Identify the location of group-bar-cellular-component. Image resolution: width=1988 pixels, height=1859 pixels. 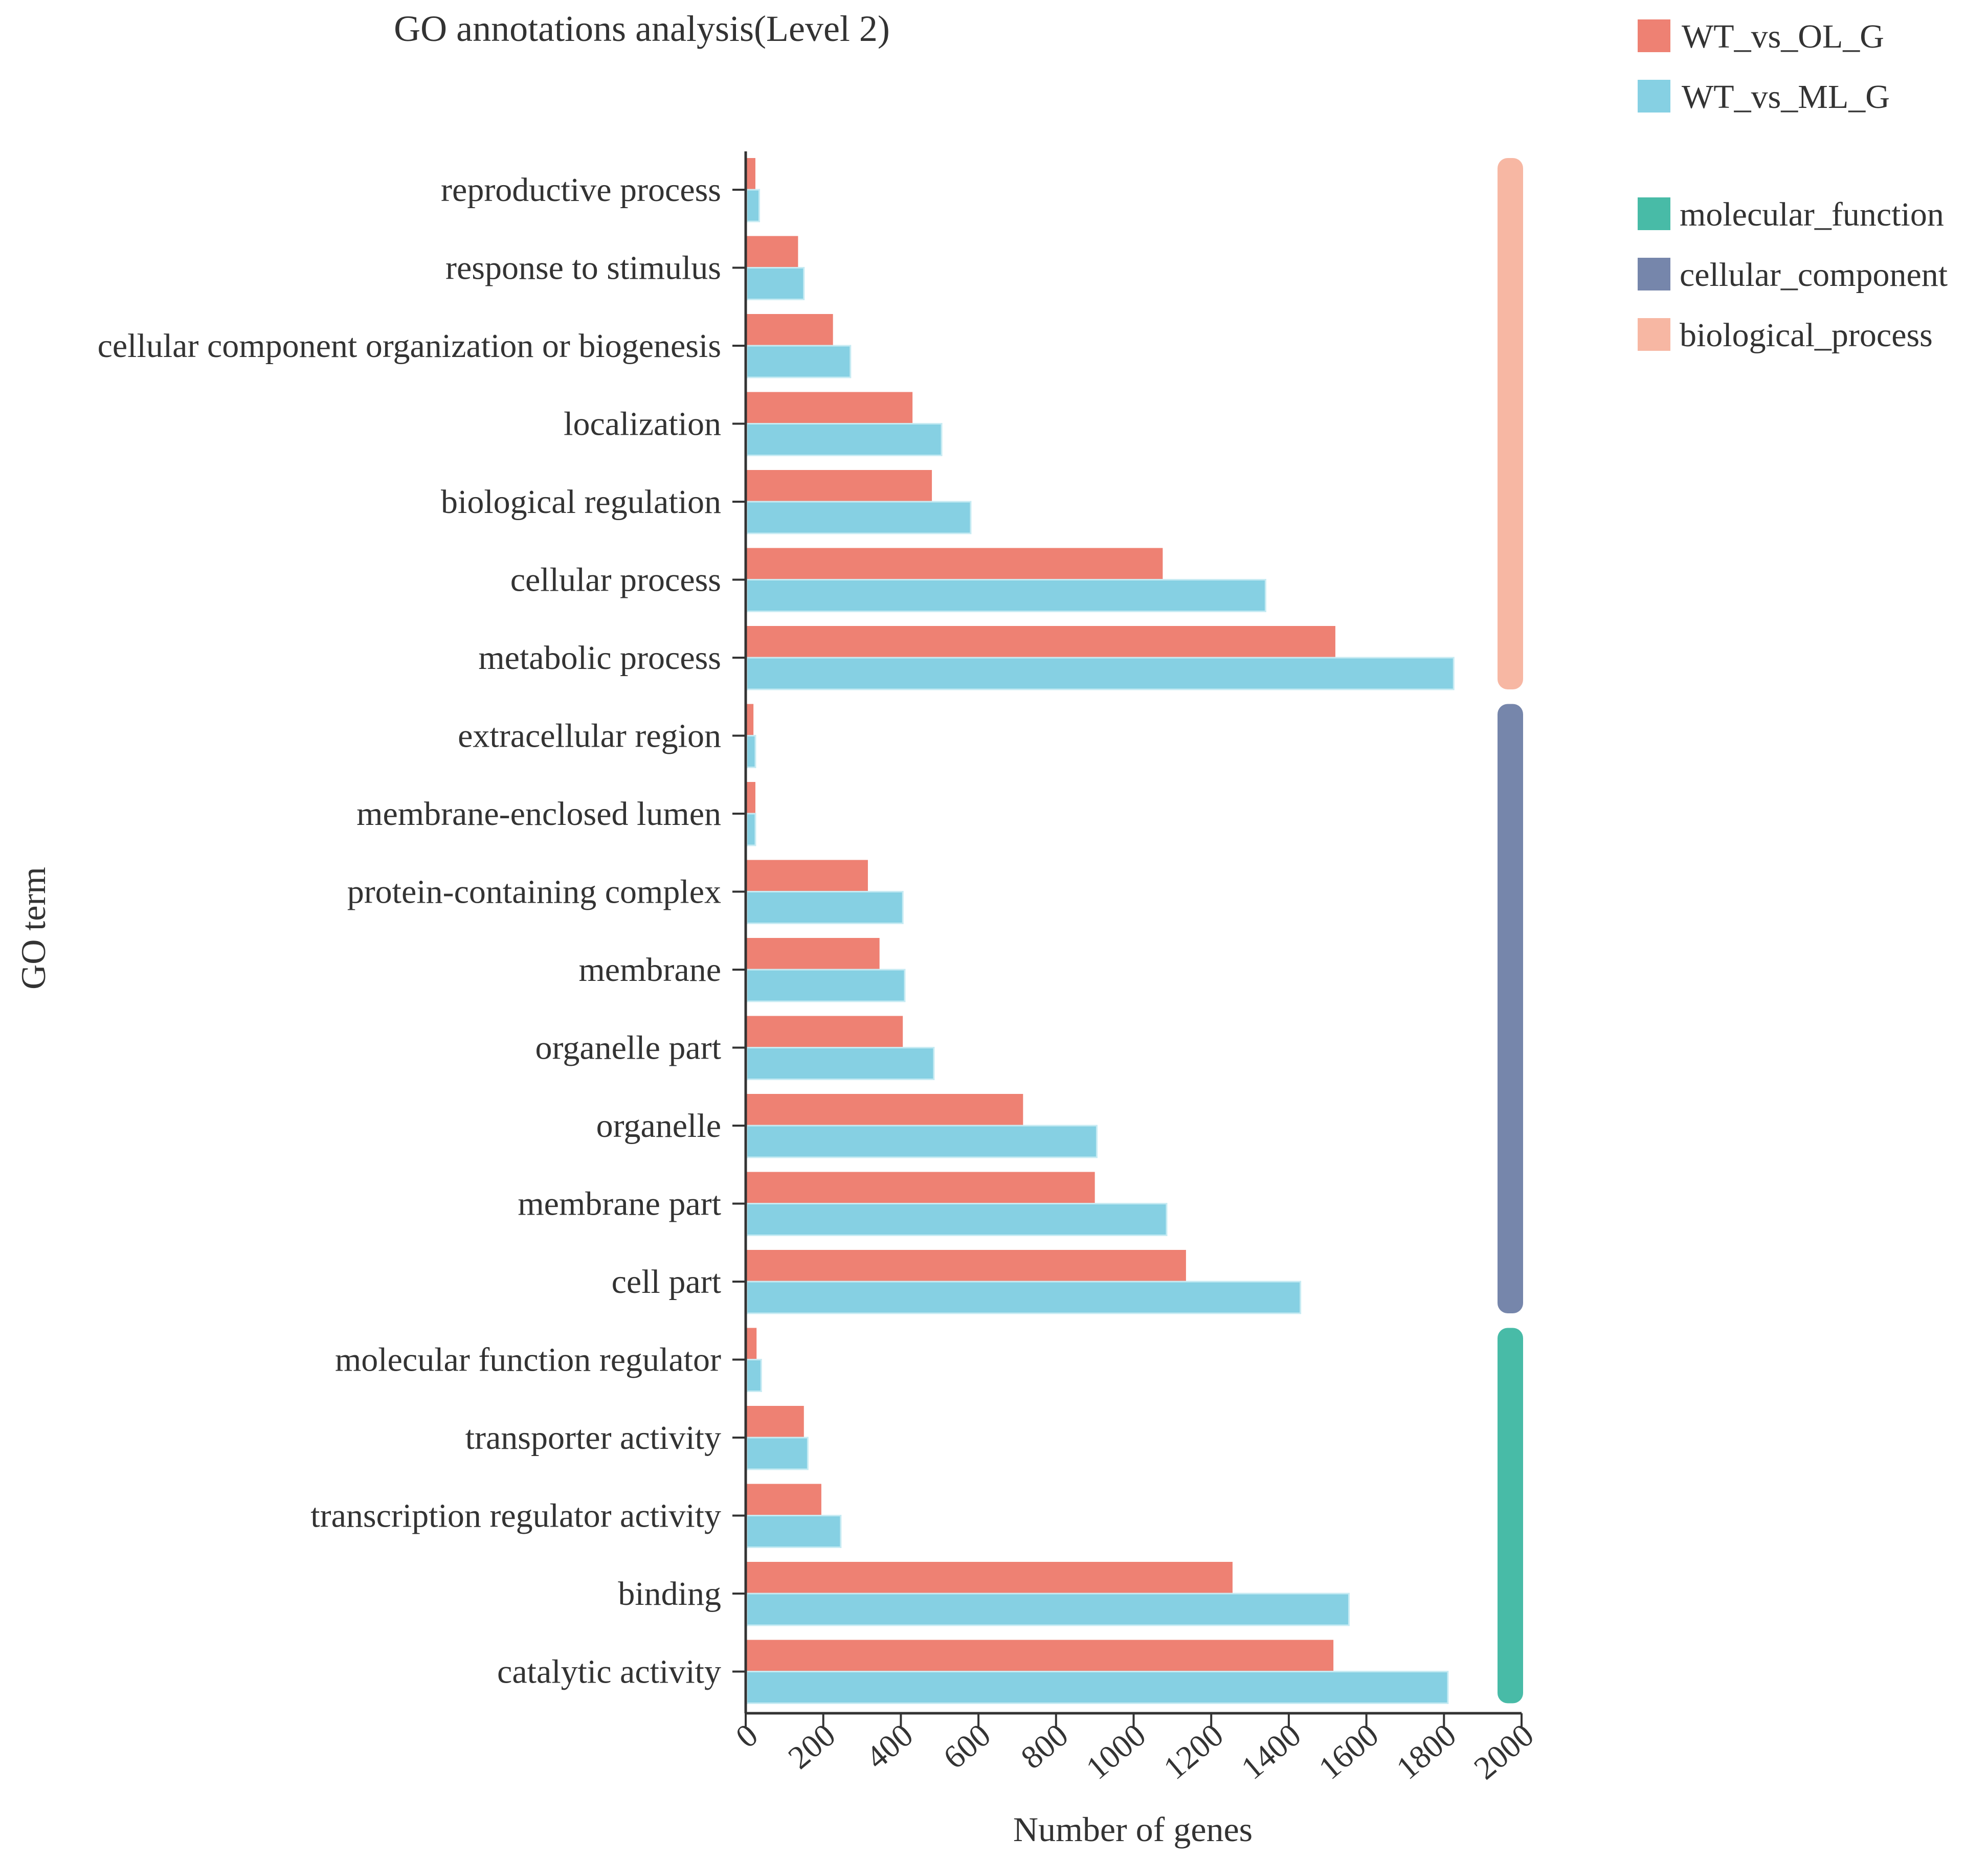
(1510, 1008).